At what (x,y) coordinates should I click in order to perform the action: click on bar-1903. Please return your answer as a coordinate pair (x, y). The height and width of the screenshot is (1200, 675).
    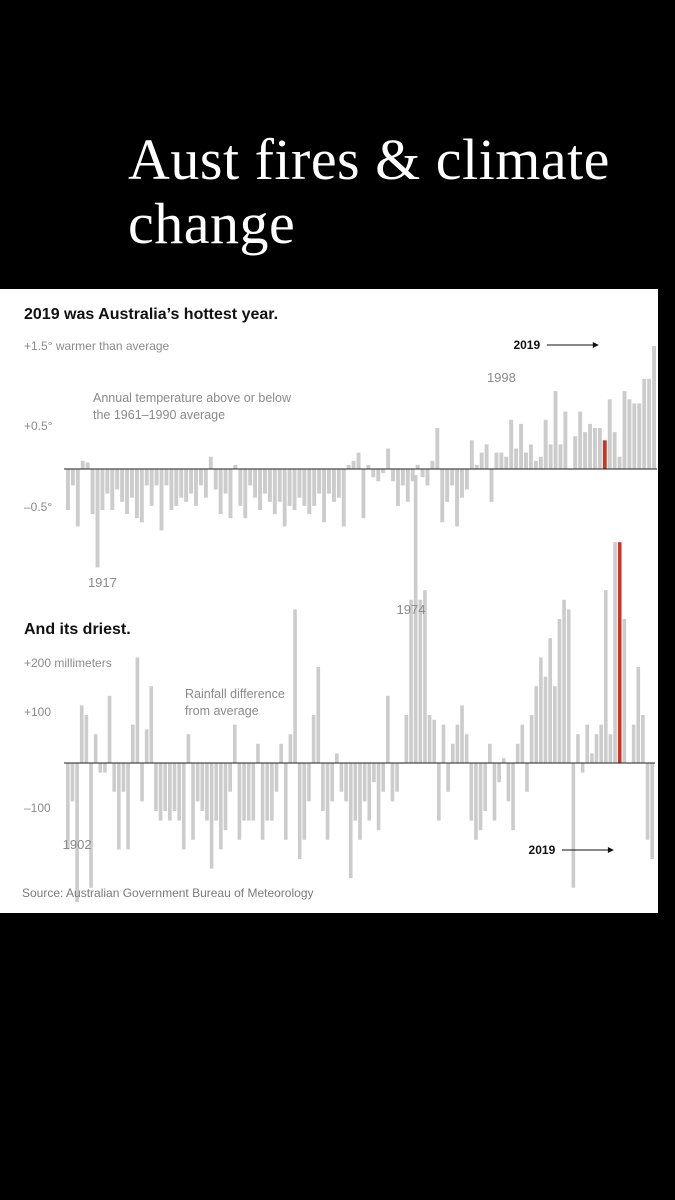
    Looking at the image, I should click on (81, 734).